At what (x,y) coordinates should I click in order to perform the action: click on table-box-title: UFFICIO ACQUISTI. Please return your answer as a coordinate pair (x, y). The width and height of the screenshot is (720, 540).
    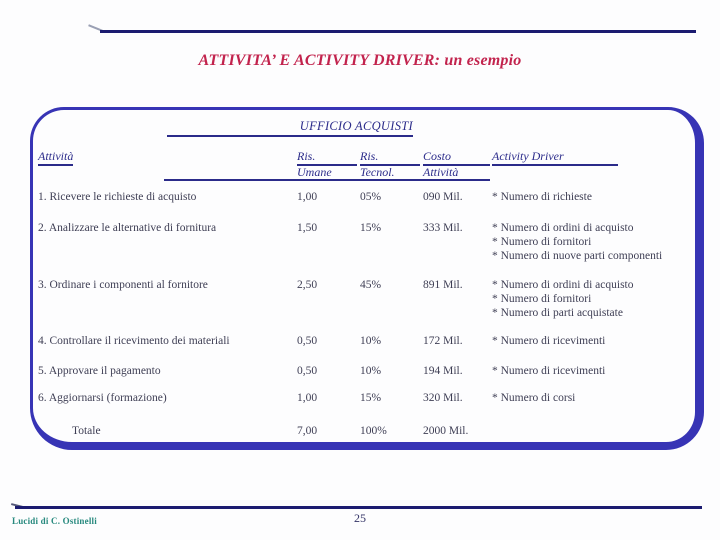
    Looking at the image, I should click on (290, 127).